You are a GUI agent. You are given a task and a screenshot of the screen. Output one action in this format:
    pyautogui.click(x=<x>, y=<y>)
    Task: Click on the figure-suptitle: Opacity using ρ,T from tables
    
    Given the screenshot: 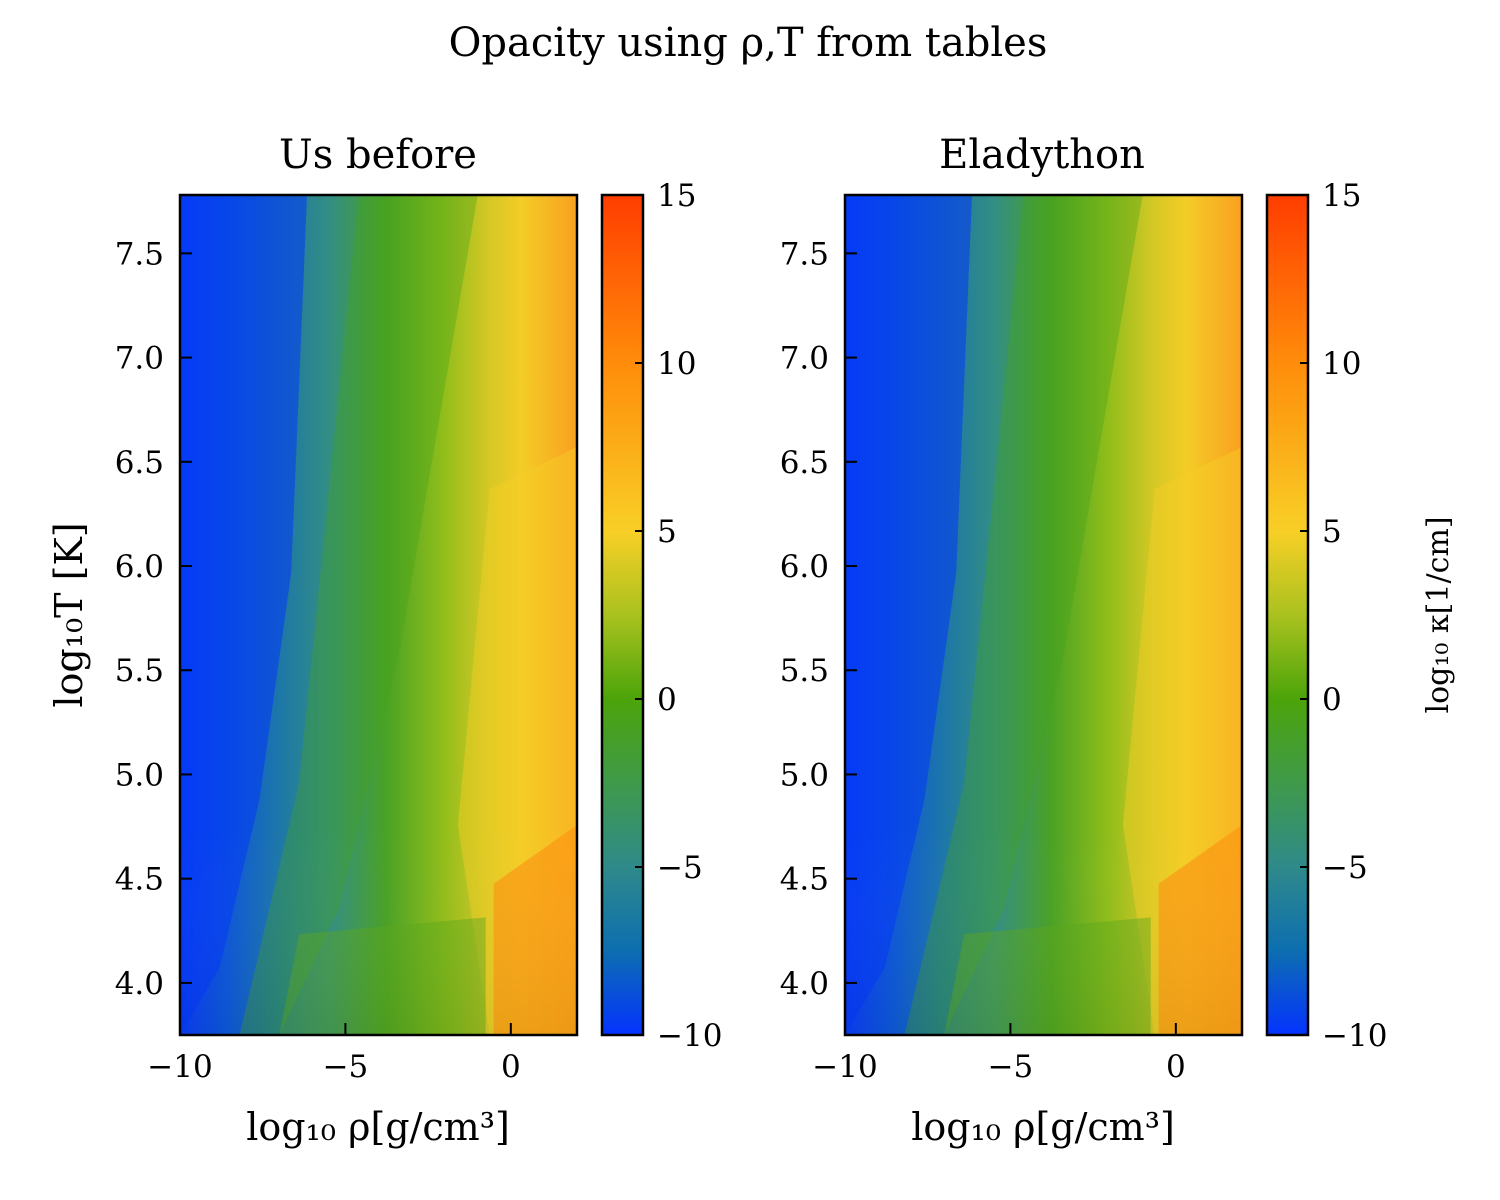 What is the action you would take?
    pyautogui.click(x=748, y=43)
    